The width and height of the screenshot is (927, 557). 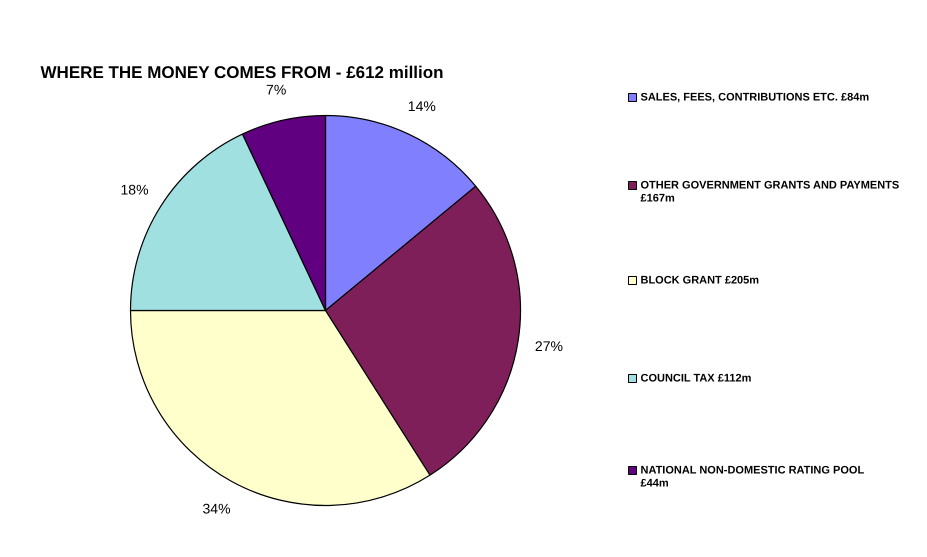 What do you see at coordinates (216, 508) in the screenshot?
I see `data-label: 34%` at bounding box center [216, 508].